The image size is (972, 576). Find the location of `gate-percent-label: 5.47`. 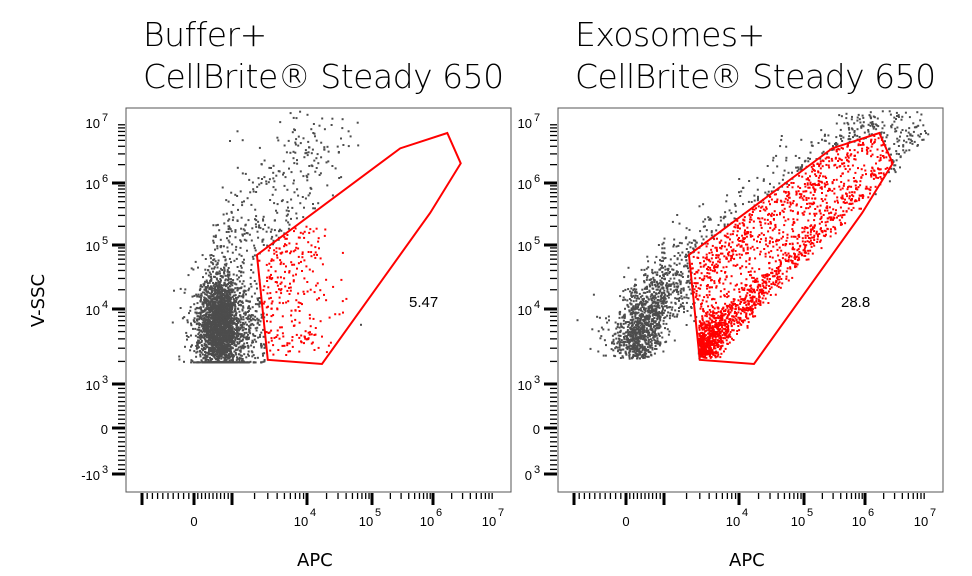

gate-percent-label: 5.47 is located at coordinates (423, 302).